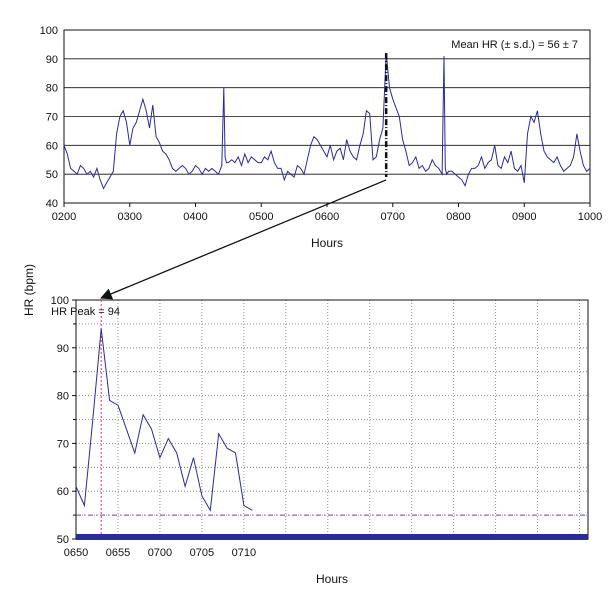 Image resolution: width=615 pixels, height=598 pixels. What do you see at coordinates (327, 217) in the screenshot?
I see `overview-x-tick-label: 0600` at bounding box center [327, 217].